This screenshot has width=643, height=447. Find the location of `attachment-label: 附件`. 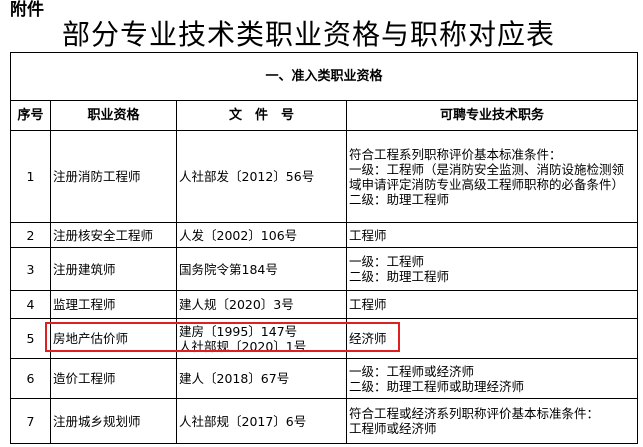

attachment-label: 附件 is located at coordinates (27, 10).